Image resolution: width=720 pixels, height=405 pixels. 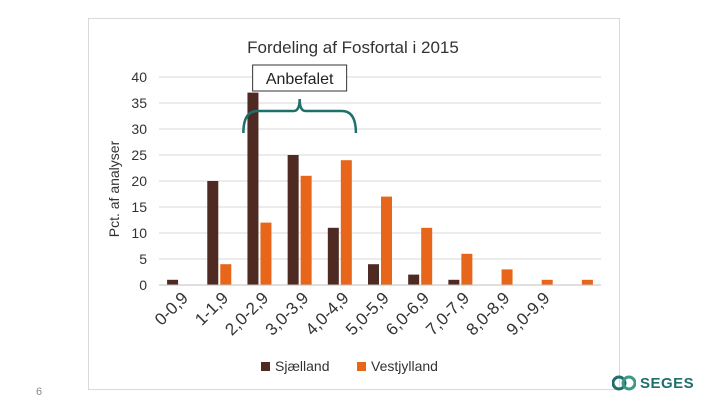 What do you see at coordinates (327, 313) in the screenshot?
I see `x-tick-label: 4,0-4,9` at bounding box center [327, 313].